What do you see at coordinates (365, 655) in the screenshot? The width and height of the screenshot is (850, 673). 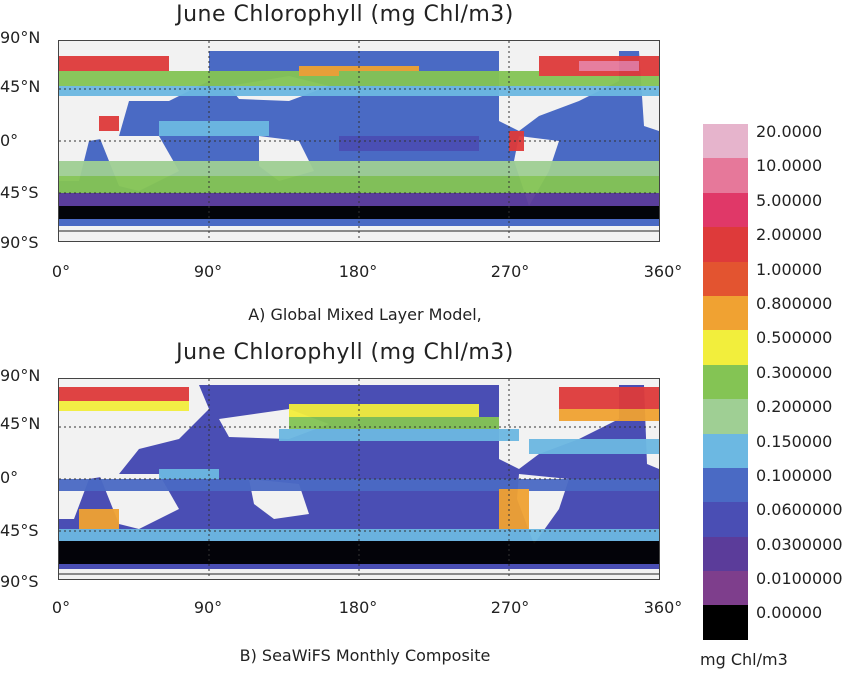 I see `panel-caption: B) SeaWiFS Monthly Composite` at bounding box center [365, 655].